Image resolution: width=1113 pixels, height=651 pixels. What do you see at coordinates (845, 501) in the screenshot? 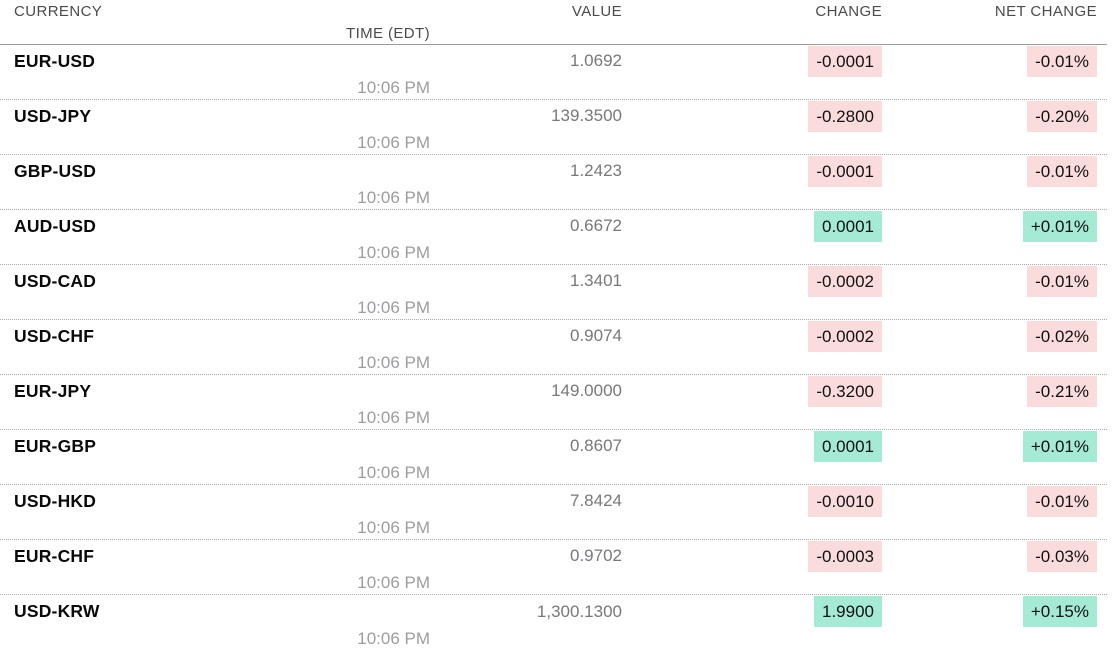
I see `change-badge: -0.0010` at bounding box center [845, 501].